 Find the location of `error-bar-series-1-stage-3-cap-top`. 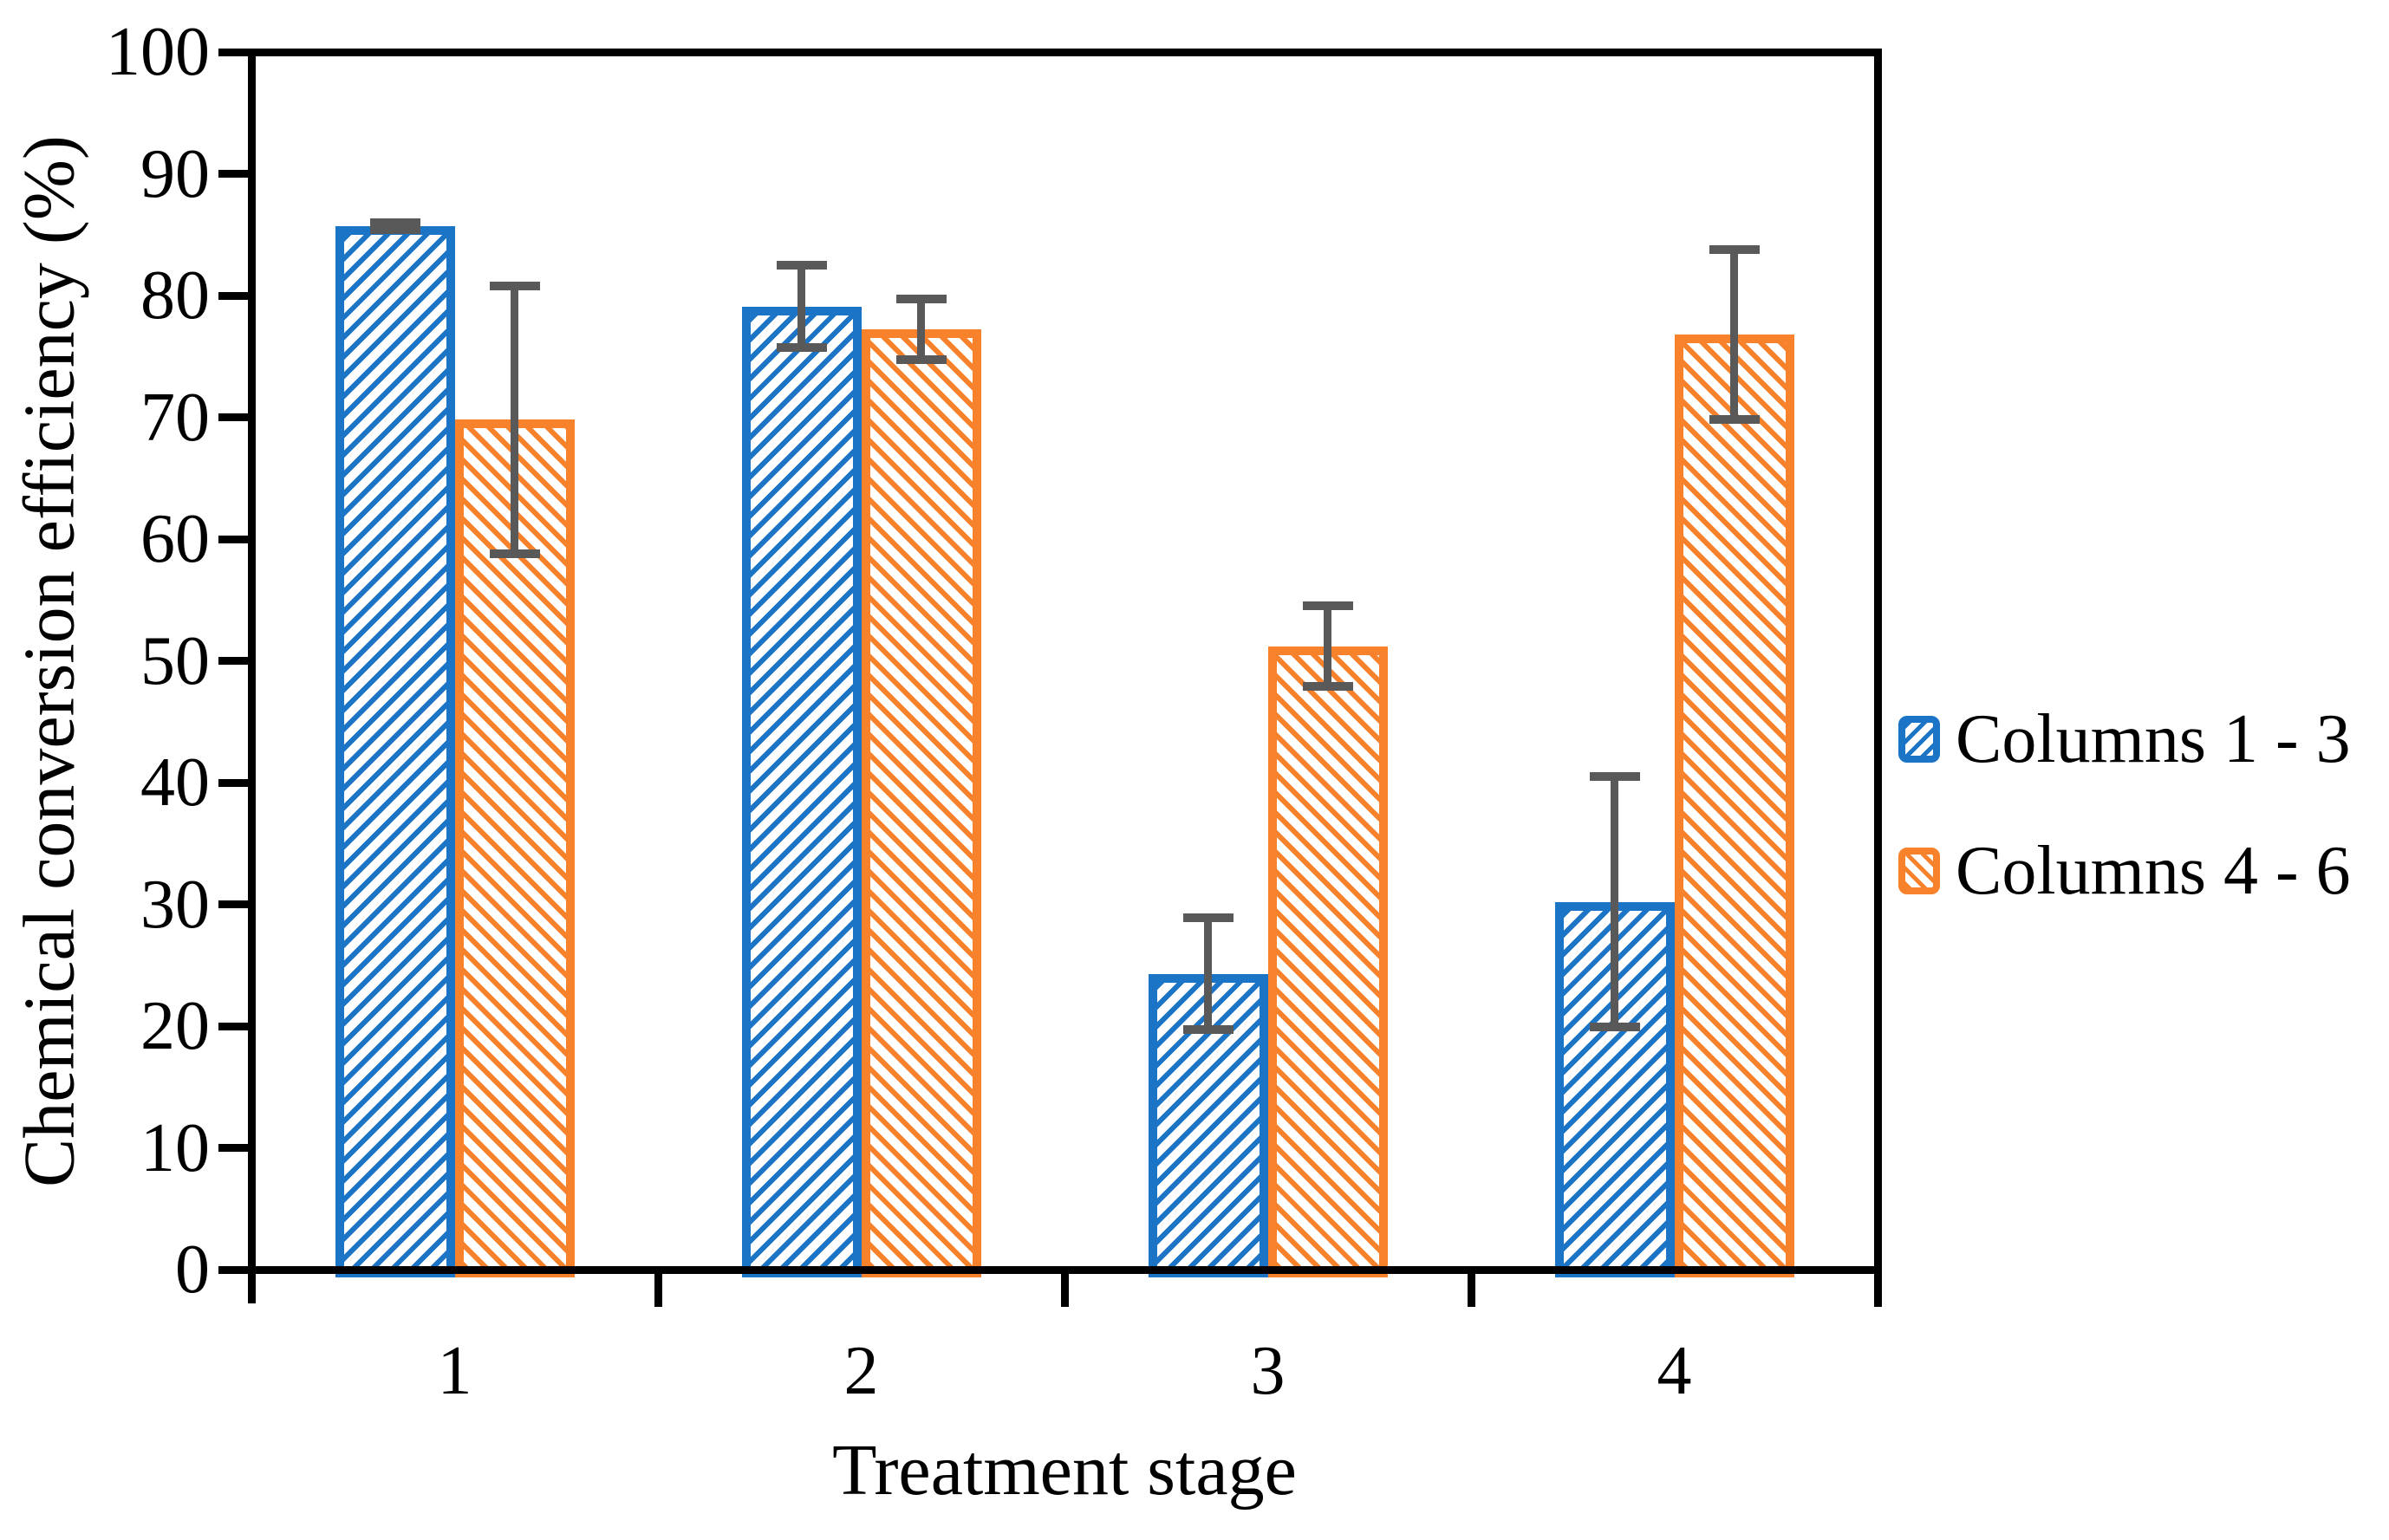

error-bar-series-1-stage-3-cap-top is located at coordinates (1208, 918).